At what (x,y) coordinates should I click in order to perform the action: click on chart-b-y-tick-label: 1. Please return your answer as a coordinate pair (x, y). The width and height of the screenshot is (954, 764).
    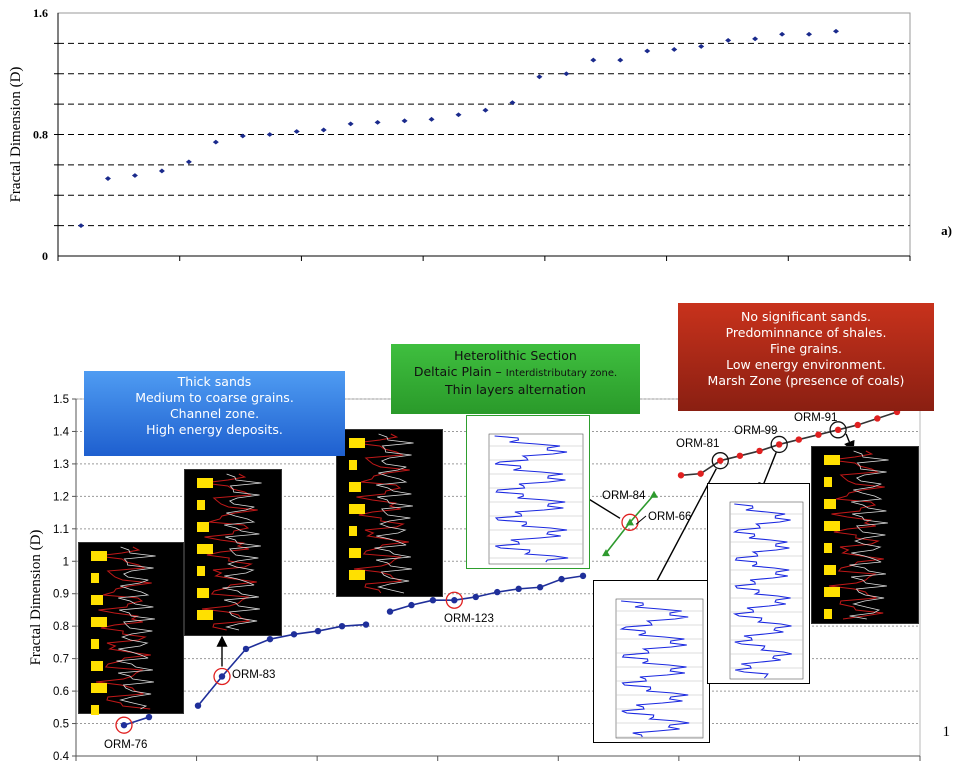
    Looking at the image, I should click on (66, 562).